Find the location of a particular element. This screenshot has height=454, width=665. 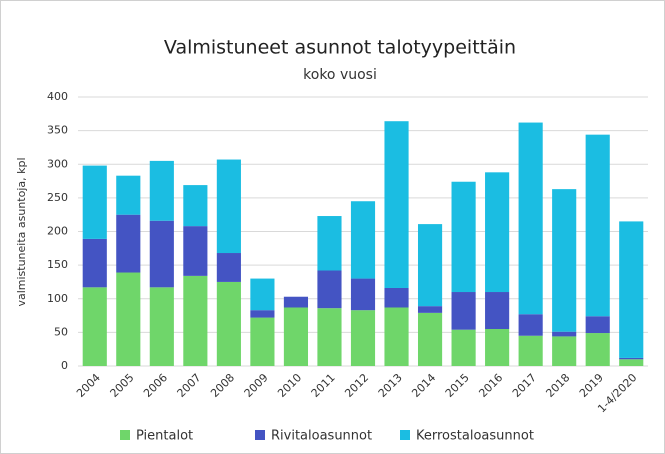

y-tick-label: 0 is located at coordinates (64, 365).